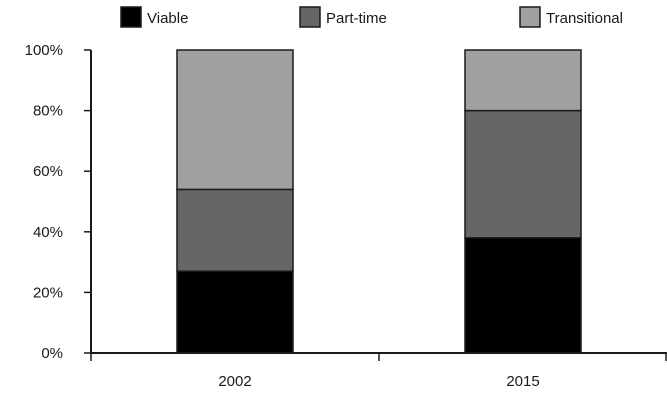 This screenshot has height=398, width=667. Describe the element at coordinates (58, 202) in the screenshot. I see `y-axis: 0% 20% 40% 60% 80% 100%` at that location.